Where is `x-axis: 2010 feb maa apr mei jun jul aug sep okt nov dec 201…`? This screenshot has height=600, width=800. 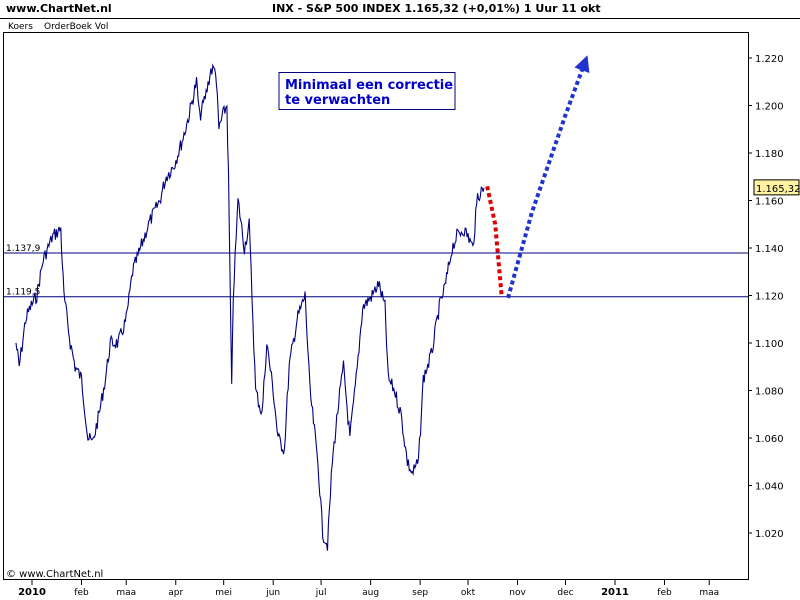 x-axis: 2010 feb maa apr mei jun jul aug sep okt nov dec 201… is located at coordinates (368, 589).